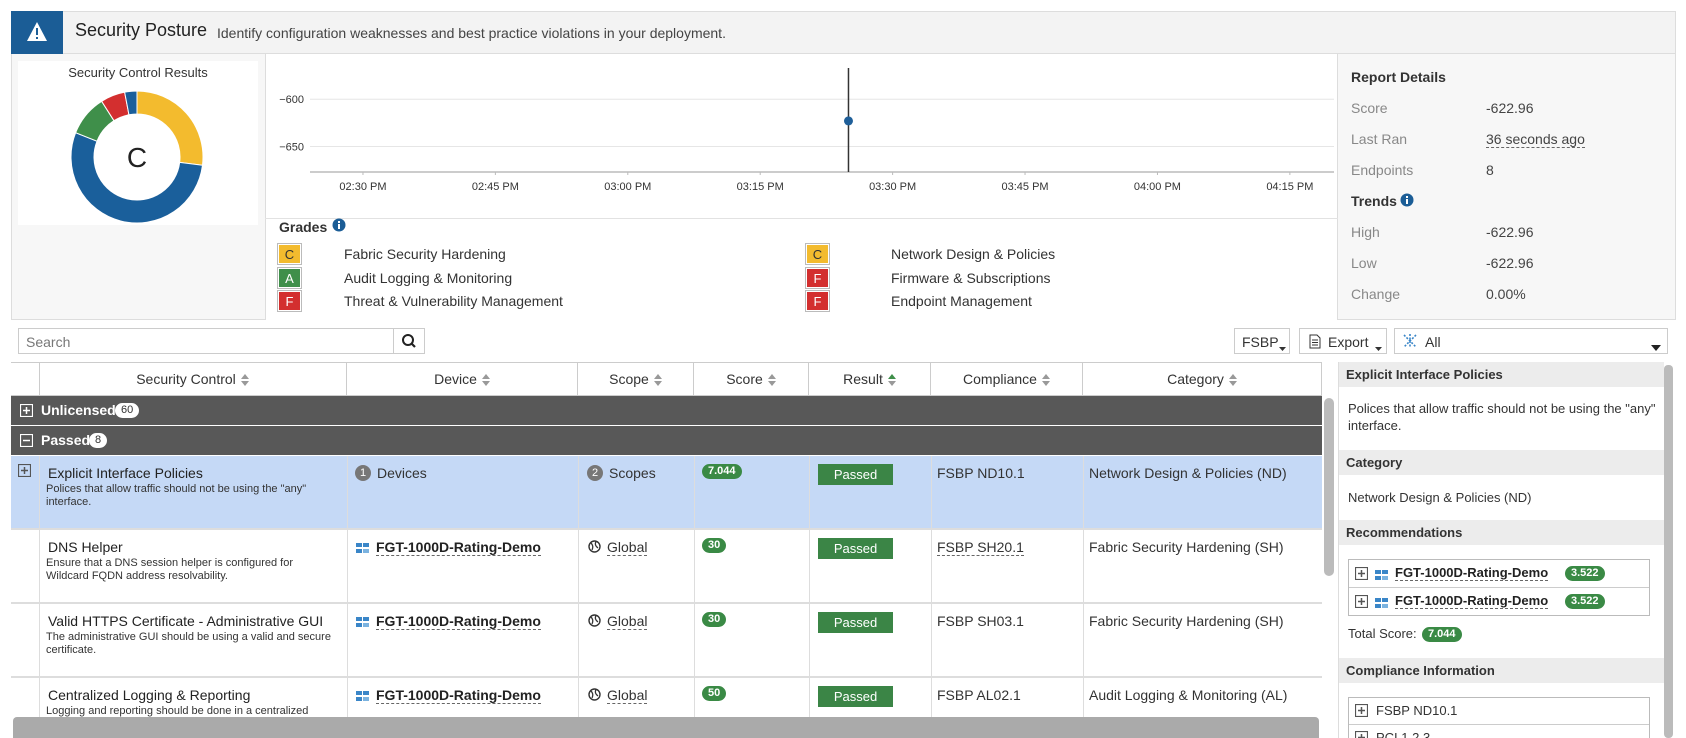 The height and width of the screenshot is (738, 1686). What do you see at coordinates (363, 473) in the screenshot?
I see `device-count: 1` at bounding box center [363, 473].